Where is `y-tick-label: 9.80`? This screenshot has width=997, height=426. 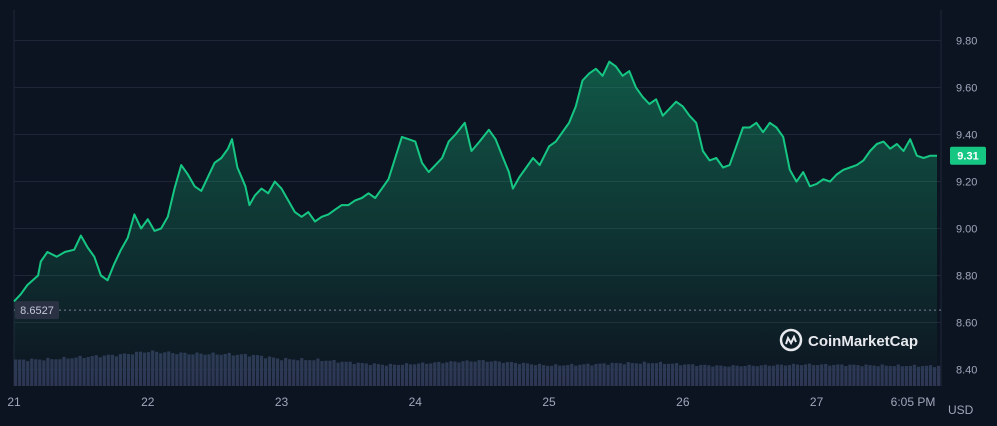
y-tick-label: 9.80 is located at coordinates (966, 42).